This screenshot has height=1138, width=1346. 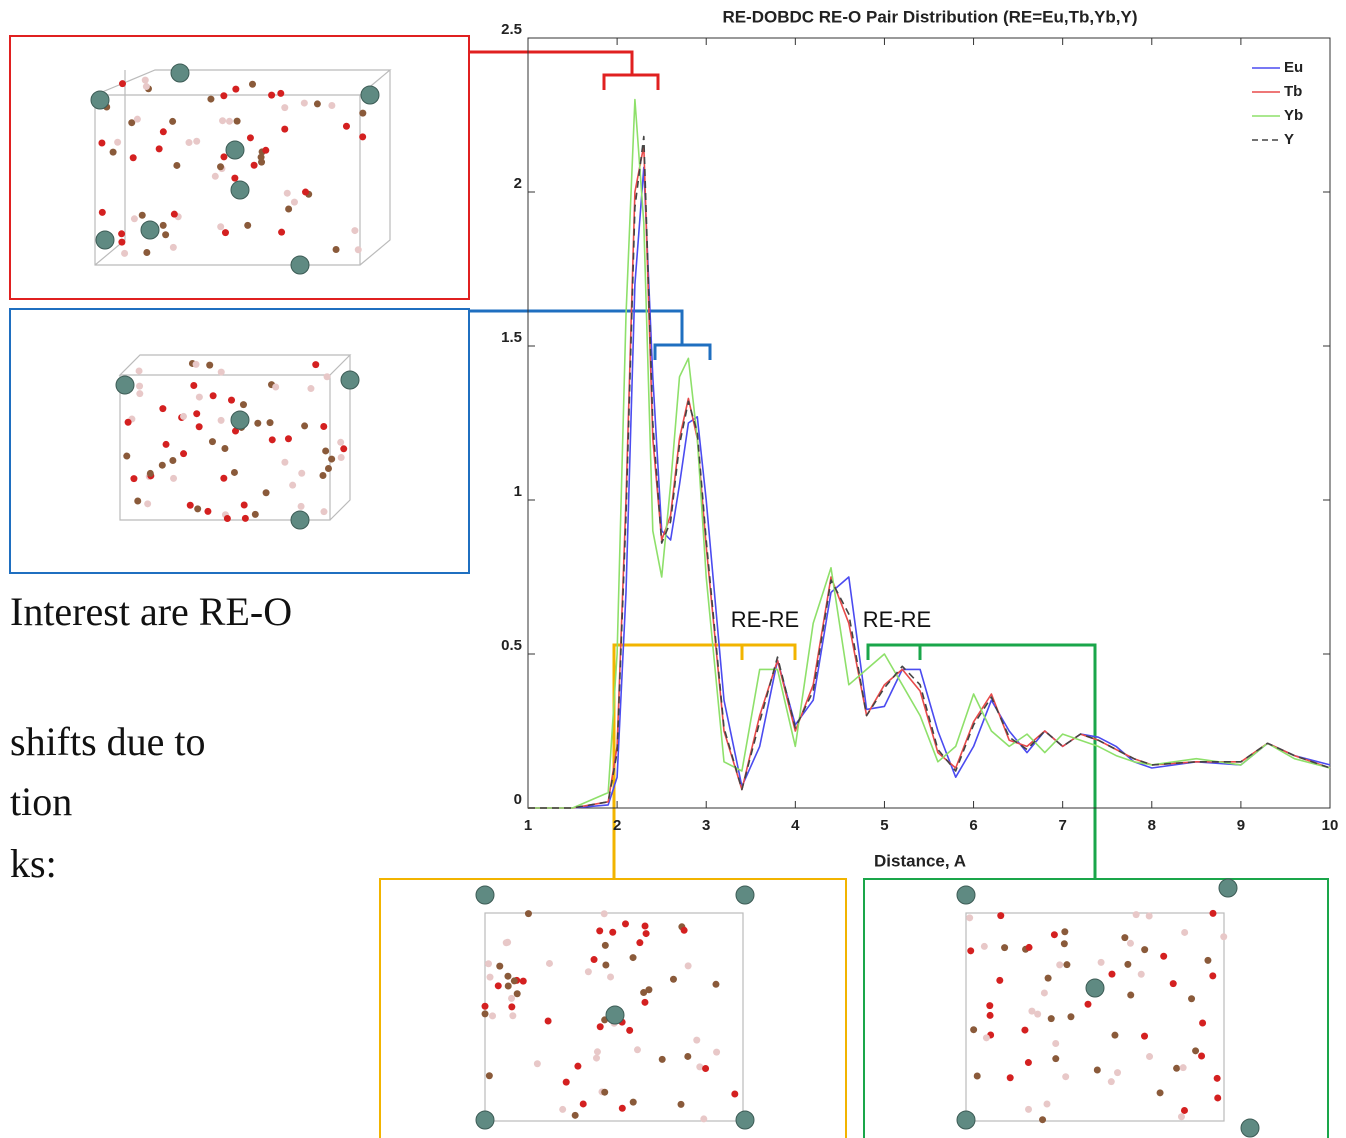 I want to click on y-tick-label: 2.5, so click(x=511, y=29).